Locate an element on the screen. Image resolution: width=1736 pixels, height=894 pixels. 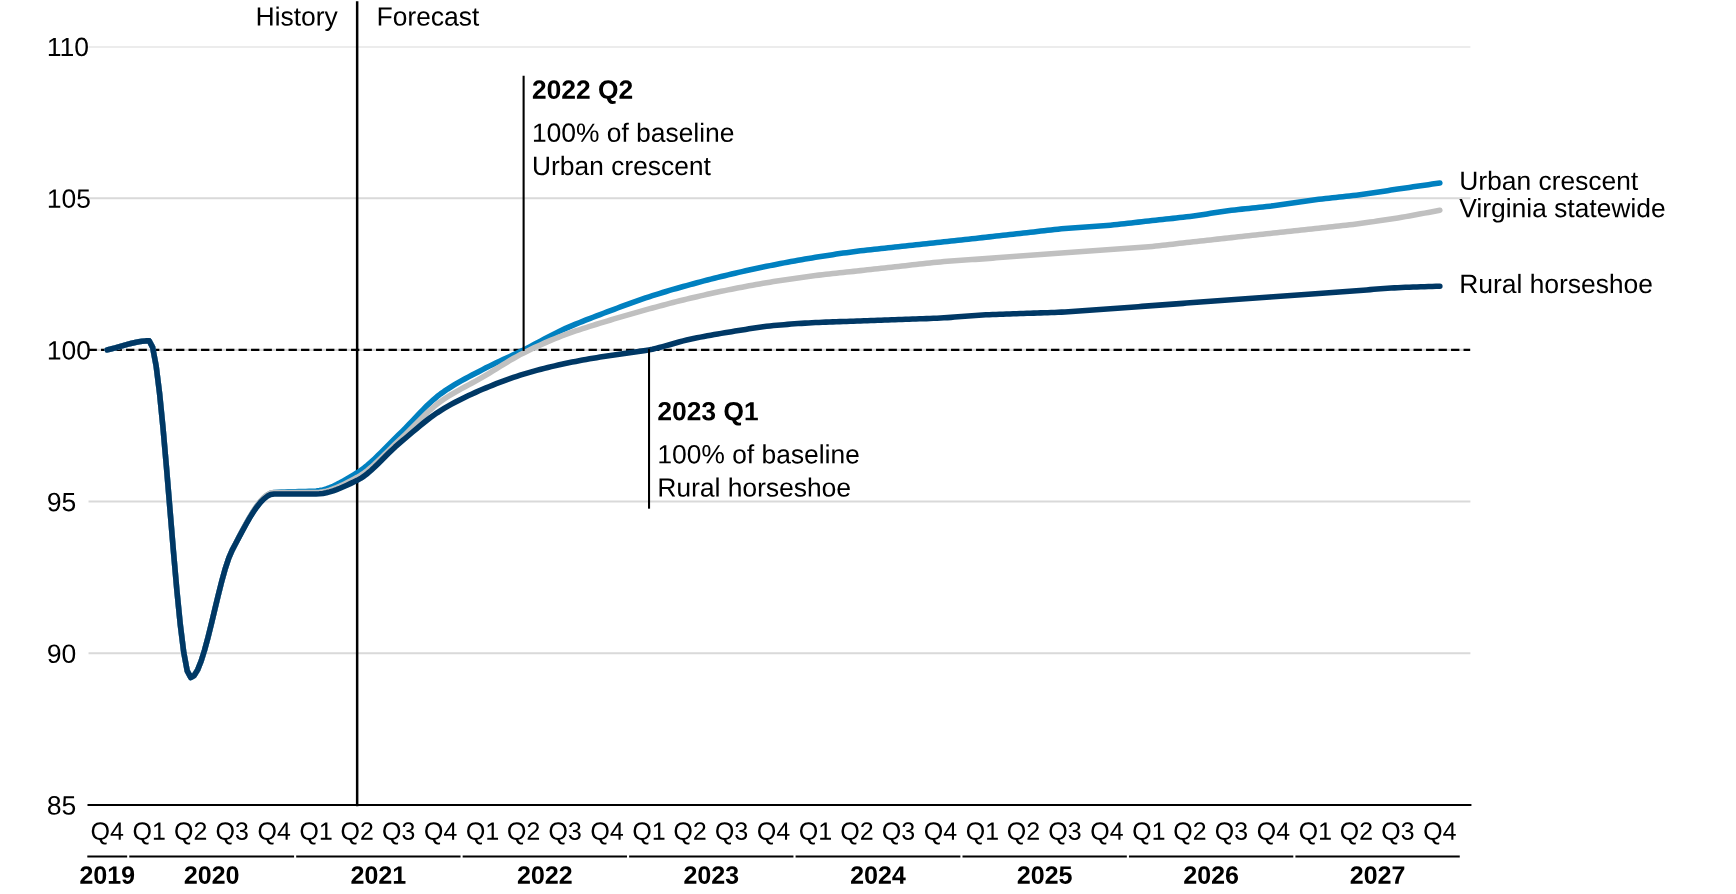
series-label: Virginia statewide is located at coordinates (1562, 210).